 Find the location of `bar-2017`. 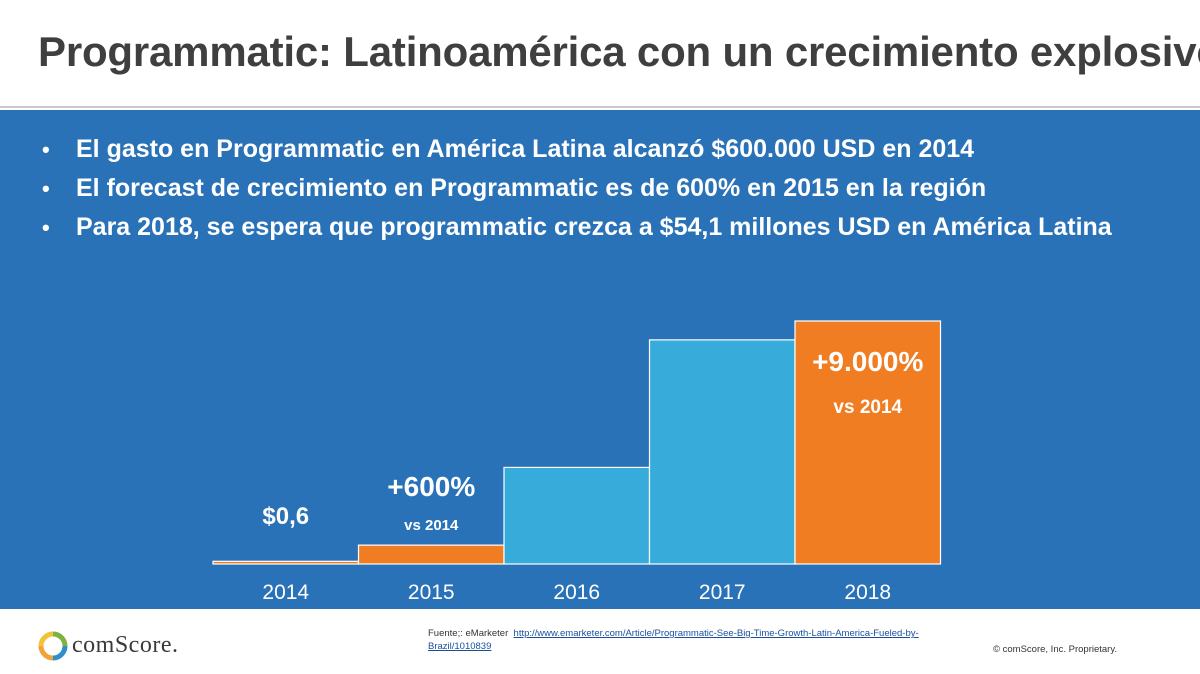

bar-2017 is located at coordinates (722, 452).